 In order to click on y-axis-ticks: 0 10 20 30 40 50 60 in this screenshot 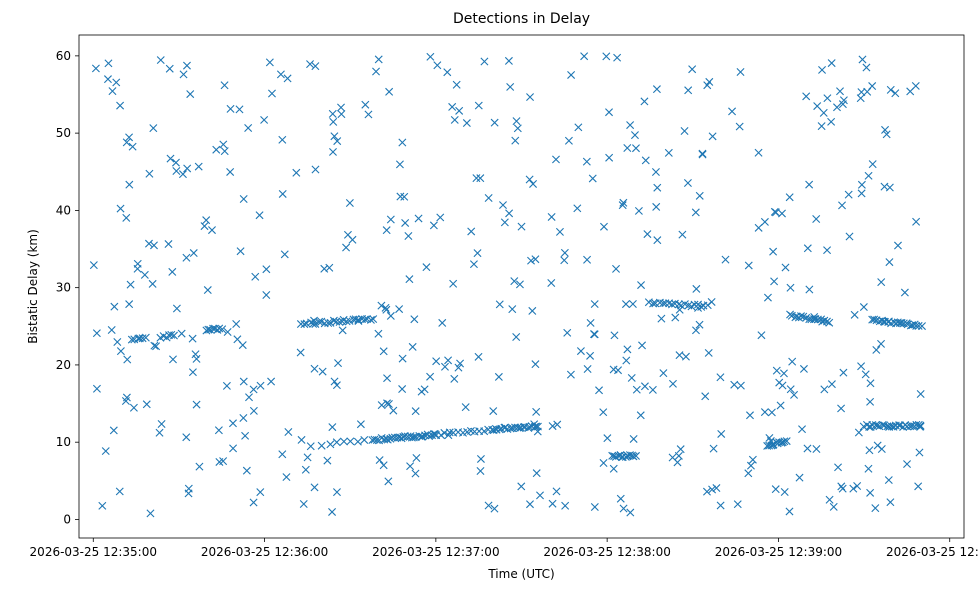, I will do `click(67, 287)`.